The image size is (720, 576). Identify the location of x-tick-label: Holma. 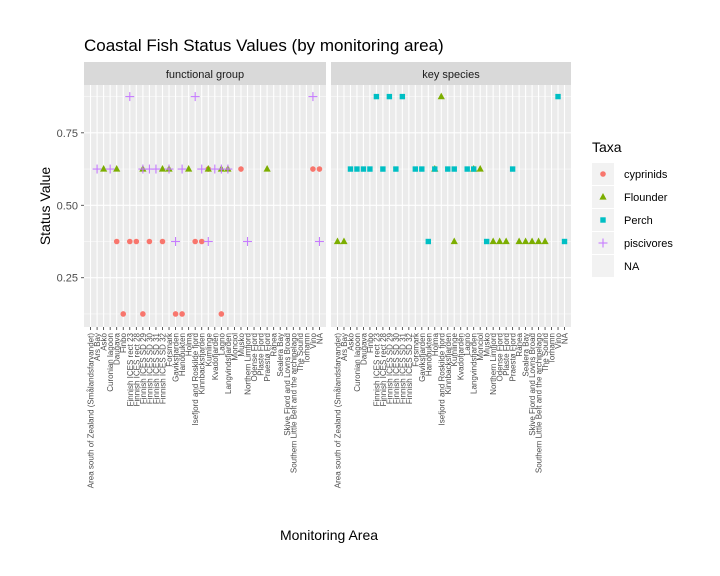
(189, 344).